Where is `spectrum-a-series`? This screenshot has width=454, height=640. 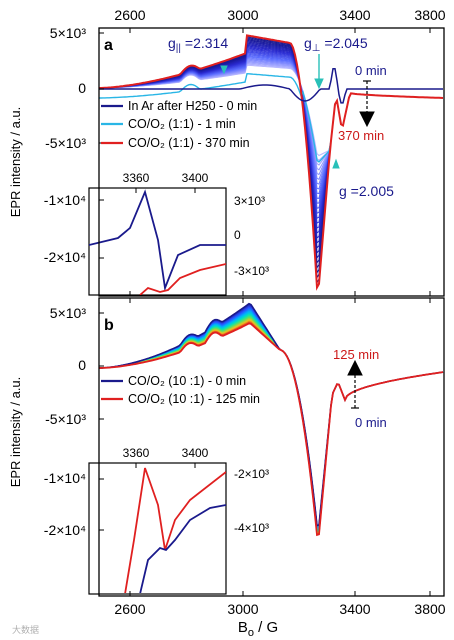 spectrum-a-series is located at coordinates (271, 116).